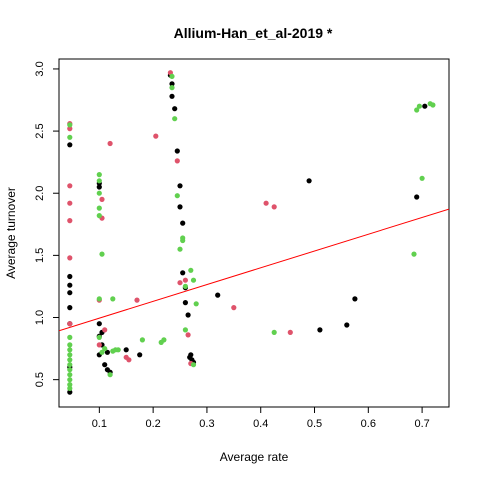 This screenshot has height=480, width=480. I want to click on x-tick-label: 0.2, so click(152, 424).